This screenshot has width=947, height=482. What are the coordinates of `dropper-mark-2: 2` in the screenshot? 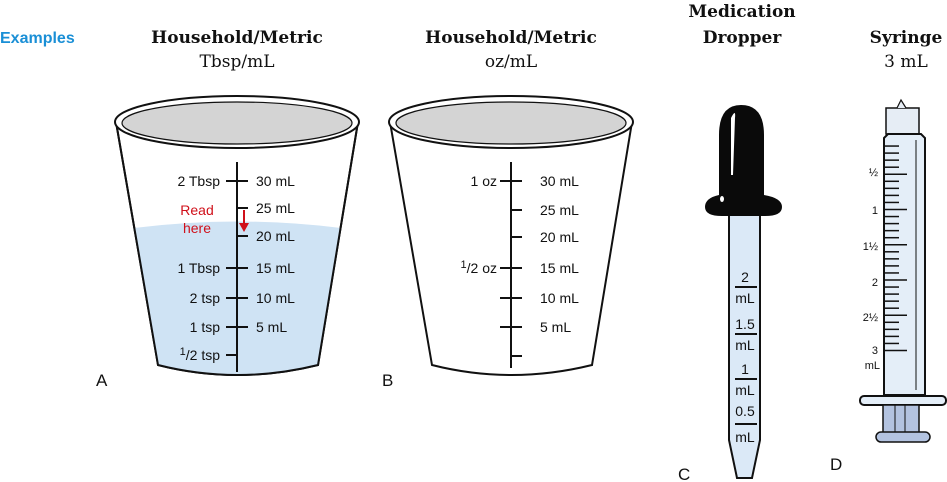 It's located at (745, 277).